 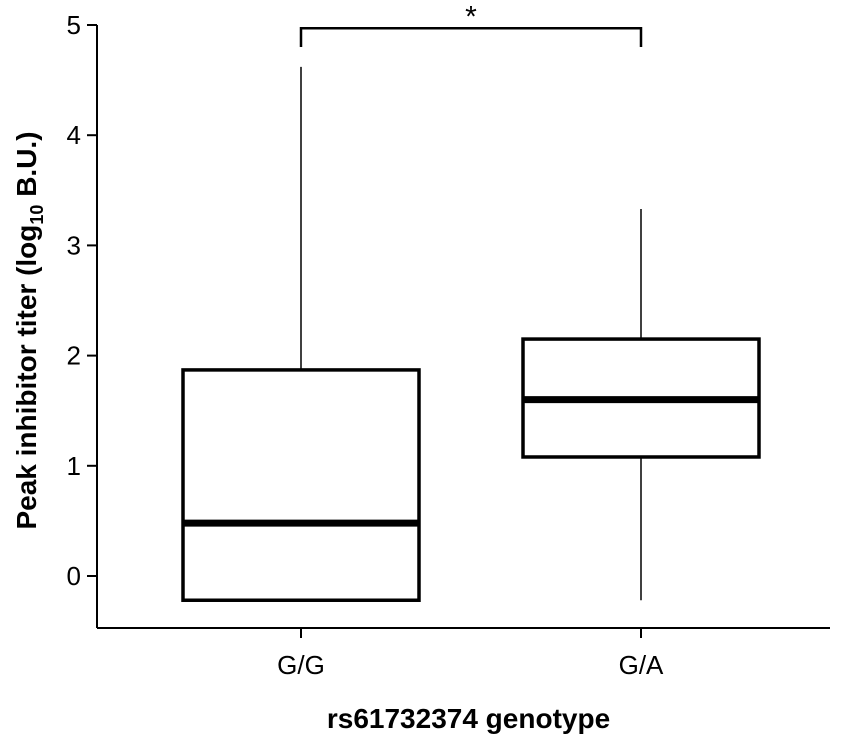 I want to click on y-axis-title: Peak inhibitor titer (log10 B.U.), so click(x=29, y=330).